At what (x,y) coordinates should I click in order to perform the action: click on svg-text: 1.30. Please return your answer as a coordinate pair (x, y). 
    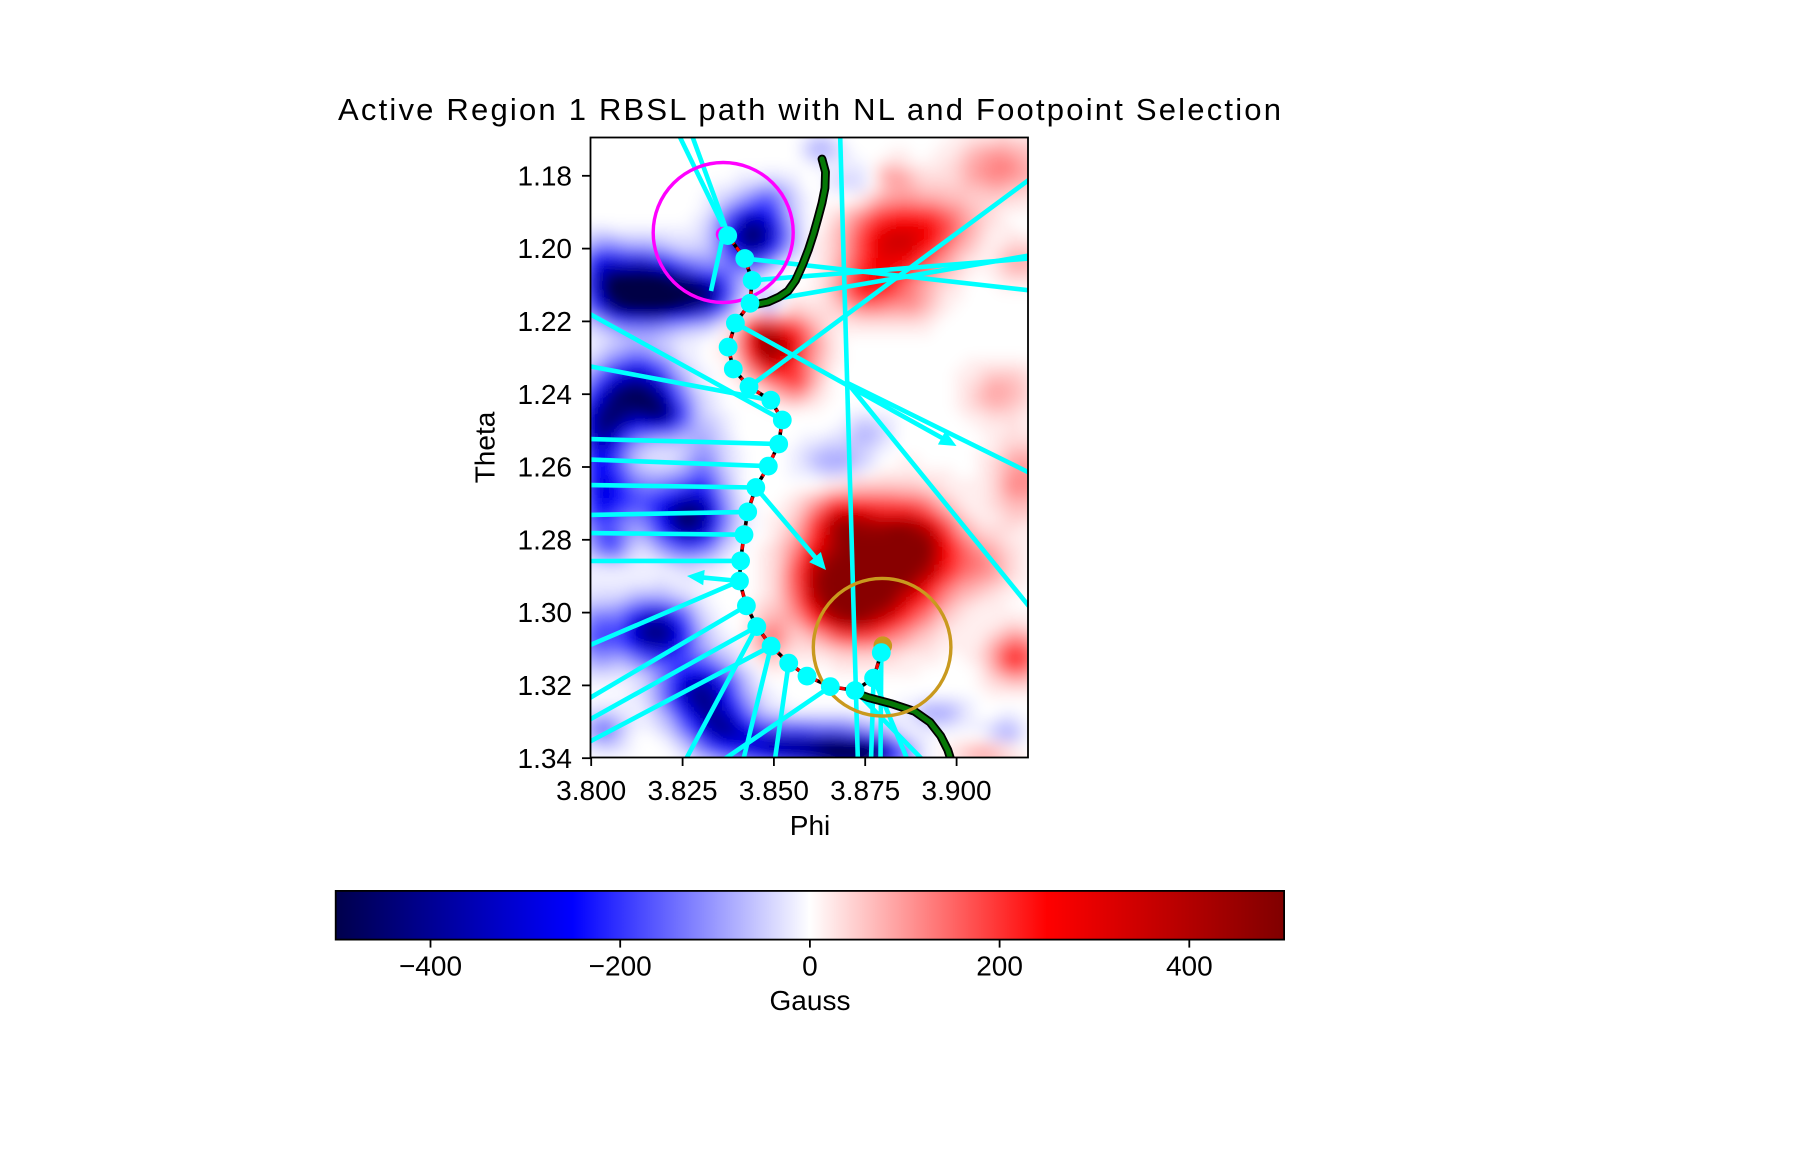
    Looking at the image, I should click on (545, 612).